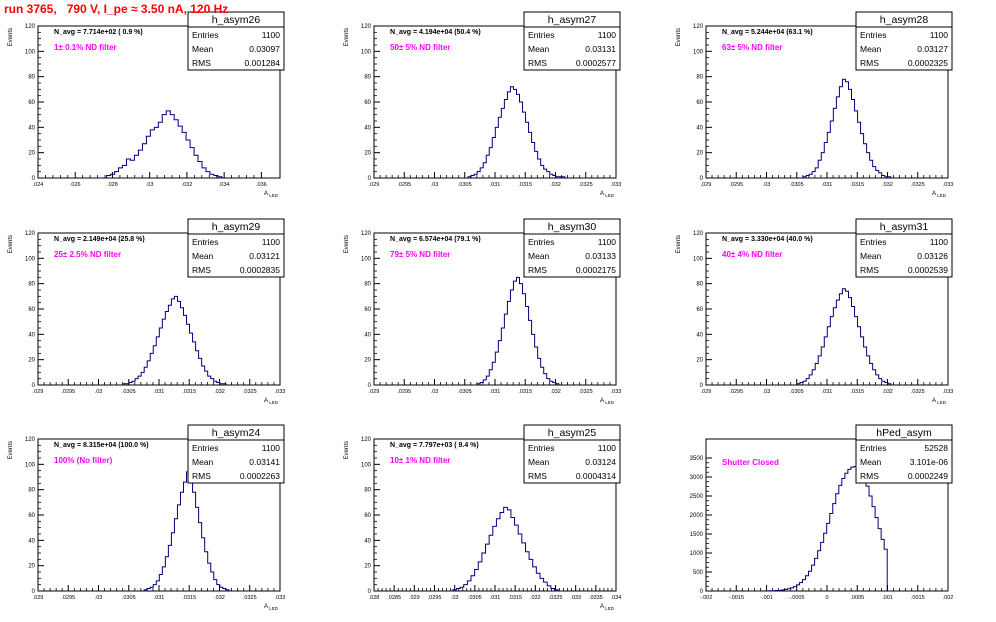  What do you see at coordinates (752, 254) in the screenshot?
I see `filter-label: 40± 4% ND filter` at bounding box center [752, 254].